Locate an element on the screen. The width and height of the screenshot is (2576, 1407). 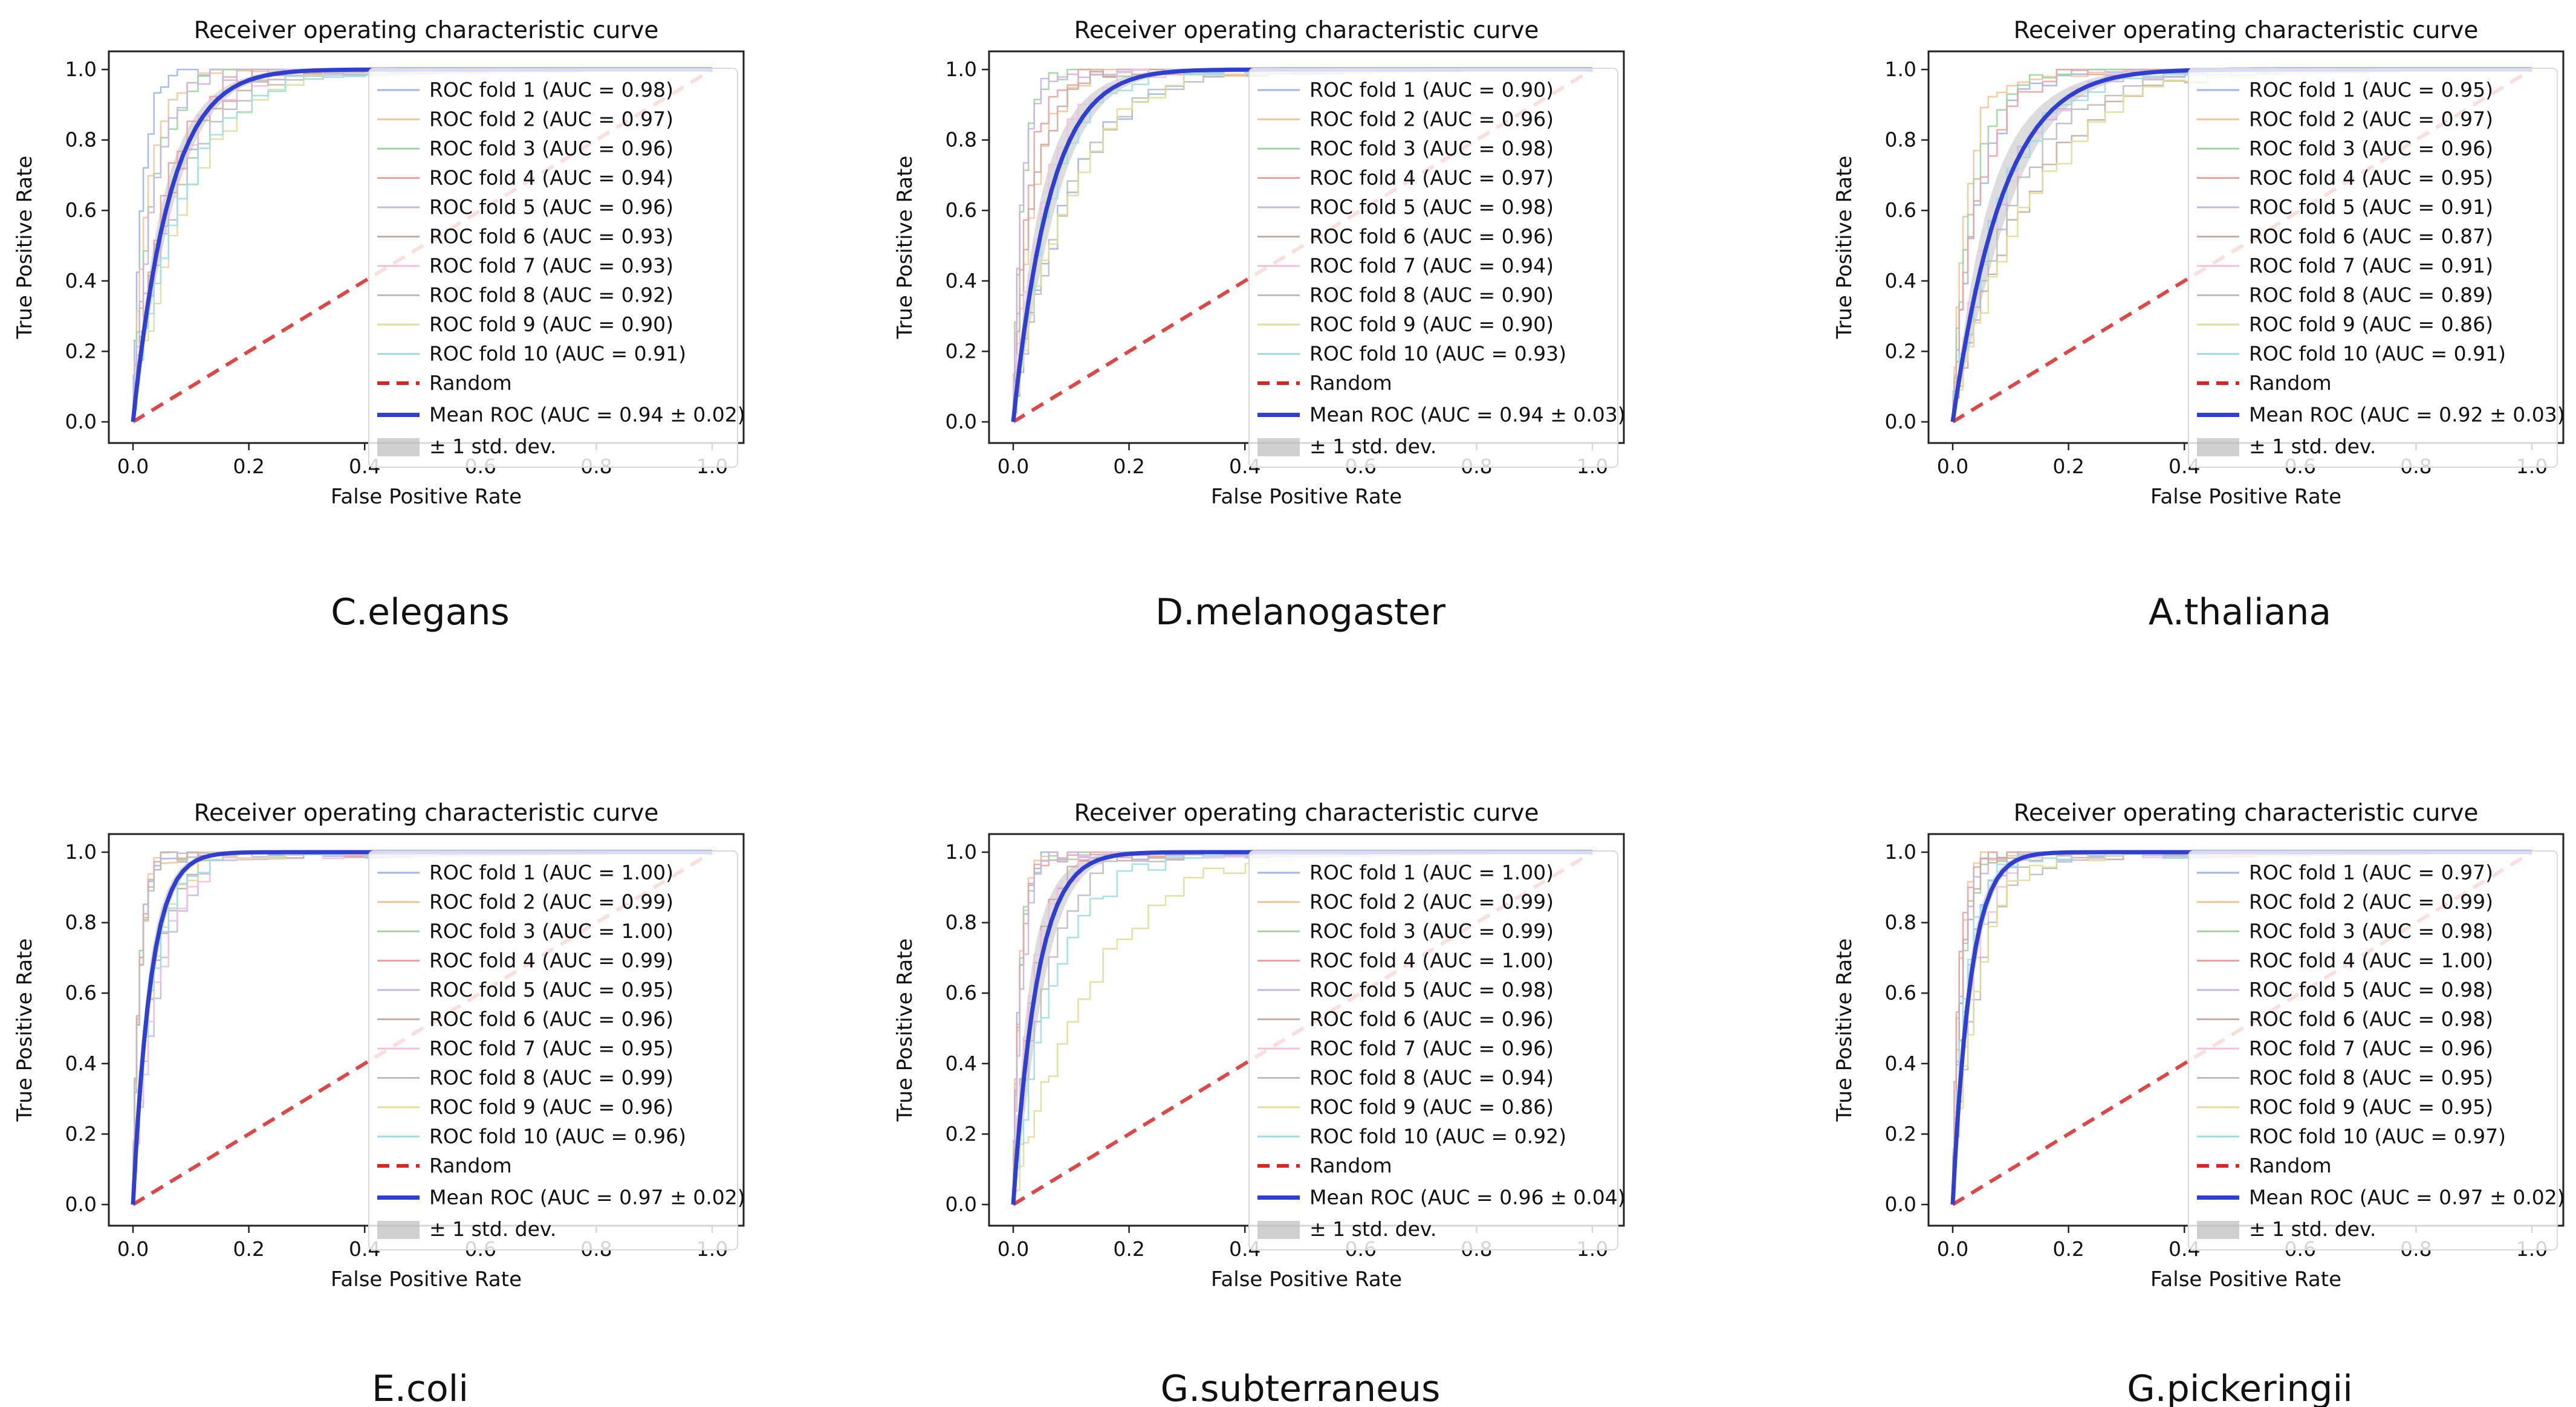
y-axis-label: True Positive Rate is located at coordinates (25, 248).